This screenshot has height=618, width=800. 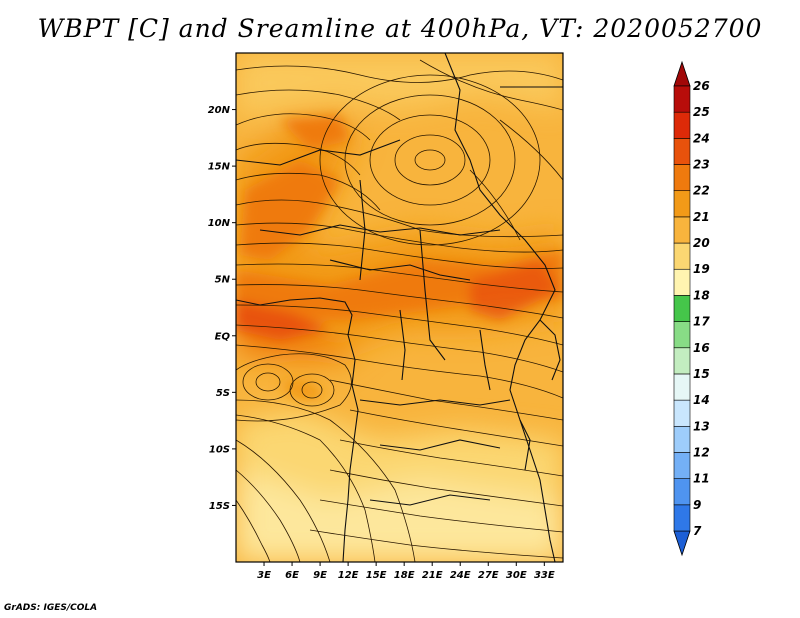 I want to click on wbpt-colorbar: 7 9 11 12 13 14 15 16 17 18 19 20 21 22 23 24 25 26, so click(x=691, y=308).